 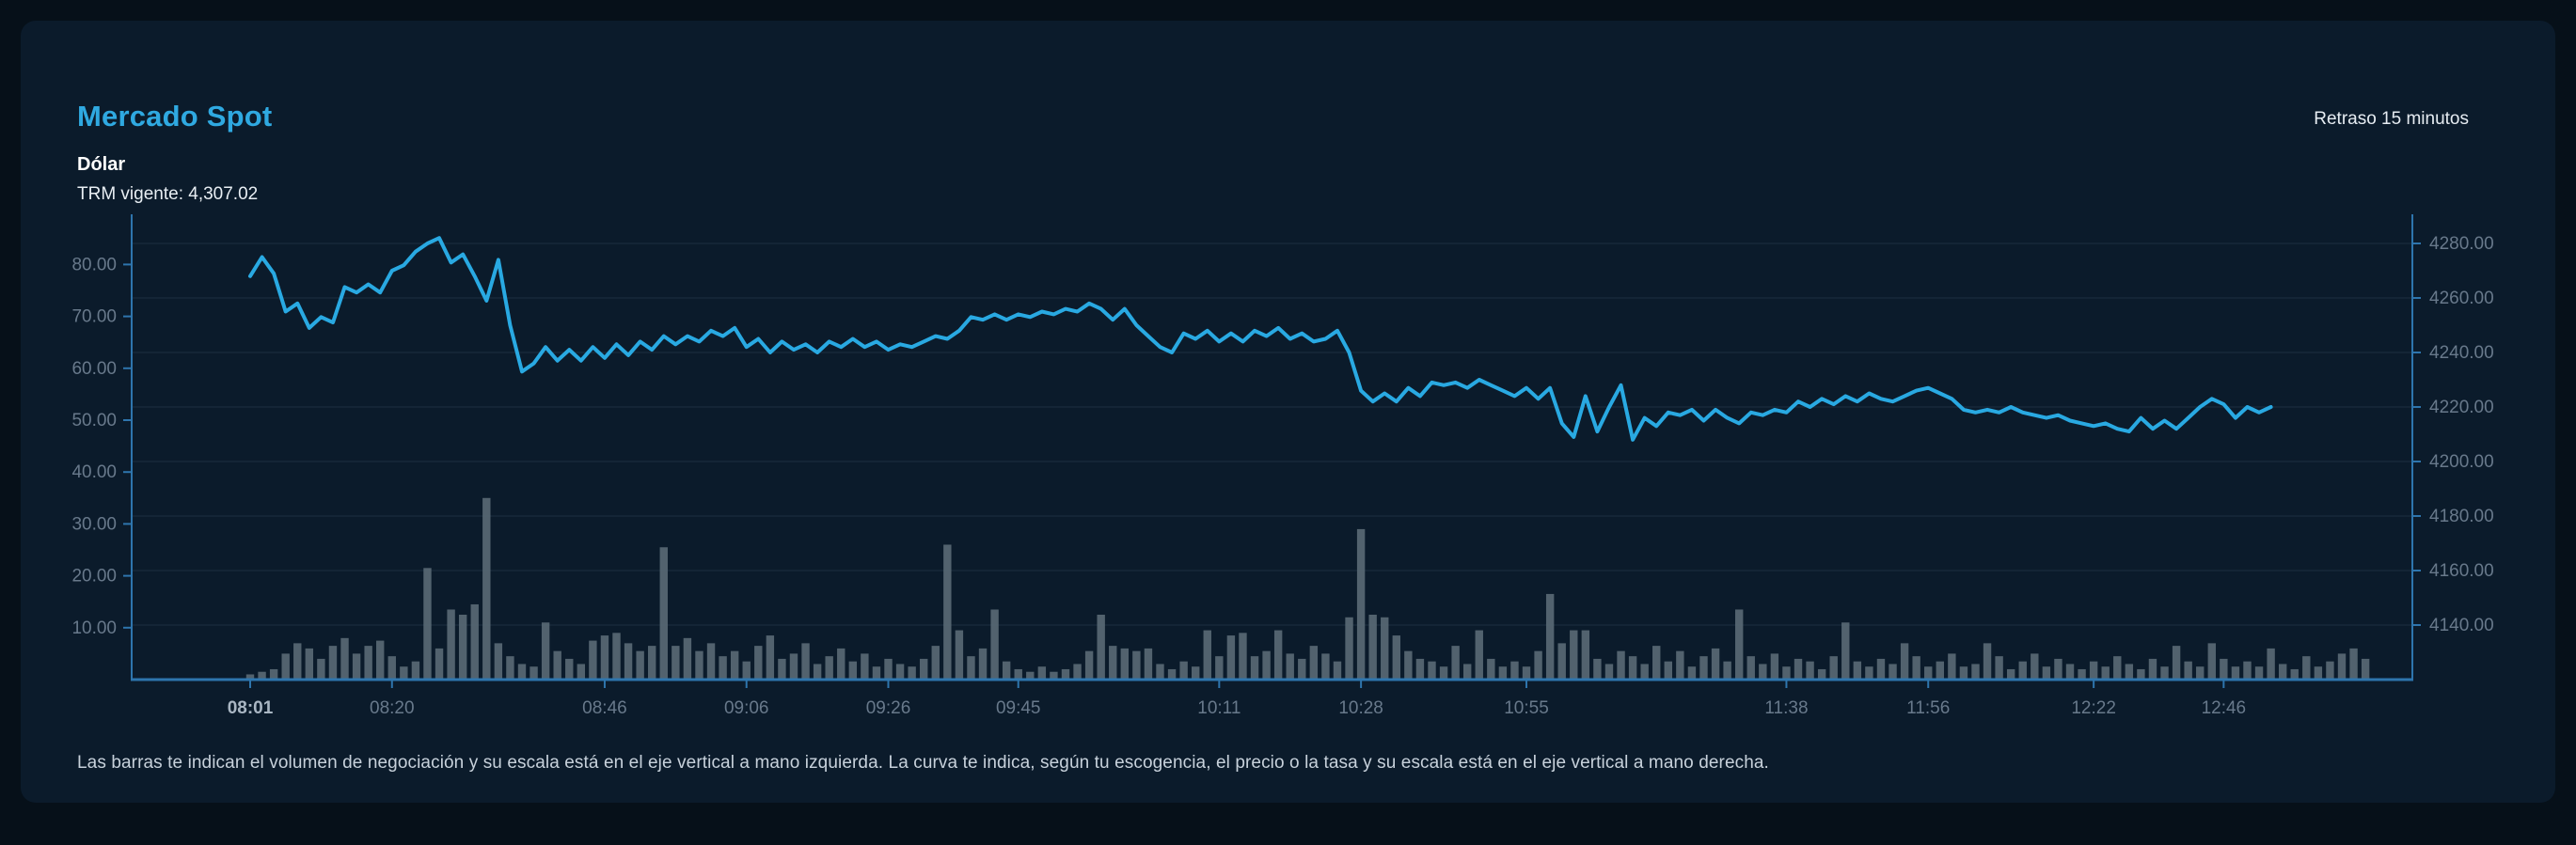 I want to click on x-axis-label: 11:56, so click(x=1928, y=708).